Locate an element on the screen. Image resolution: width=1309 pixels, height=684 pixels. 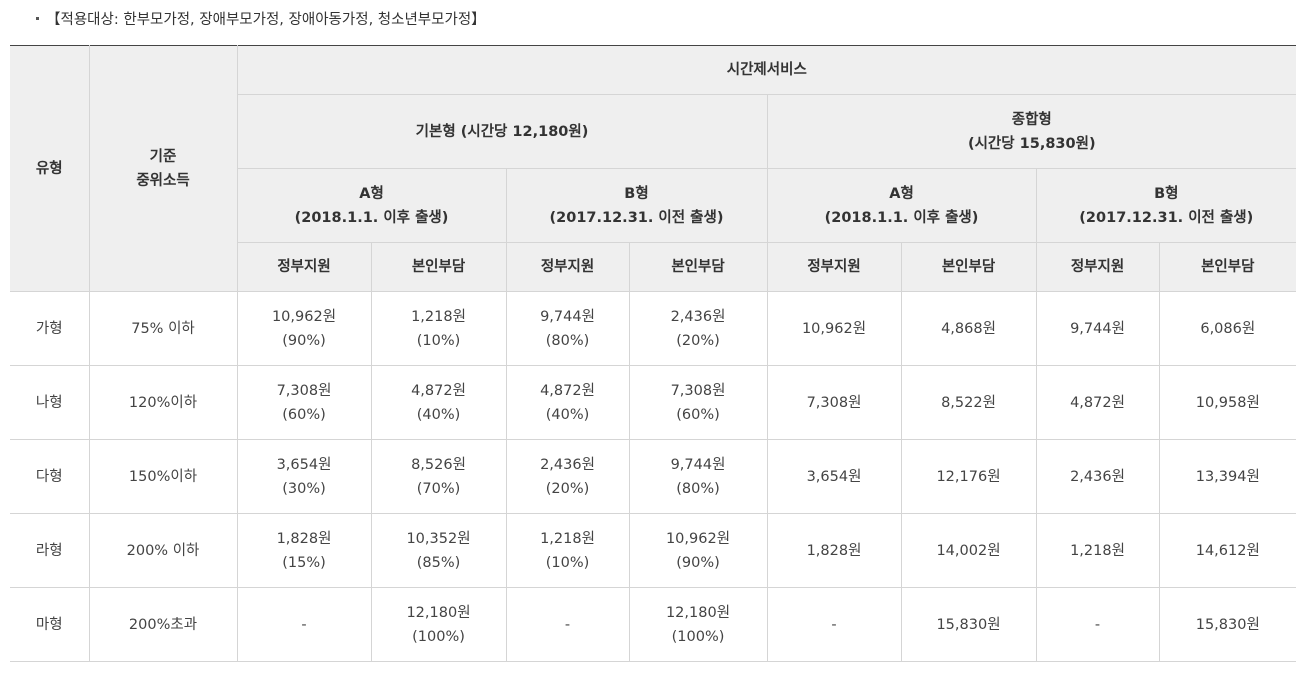
comb-a-self-cell: 14,002원 is located at coordinates (968, 550).